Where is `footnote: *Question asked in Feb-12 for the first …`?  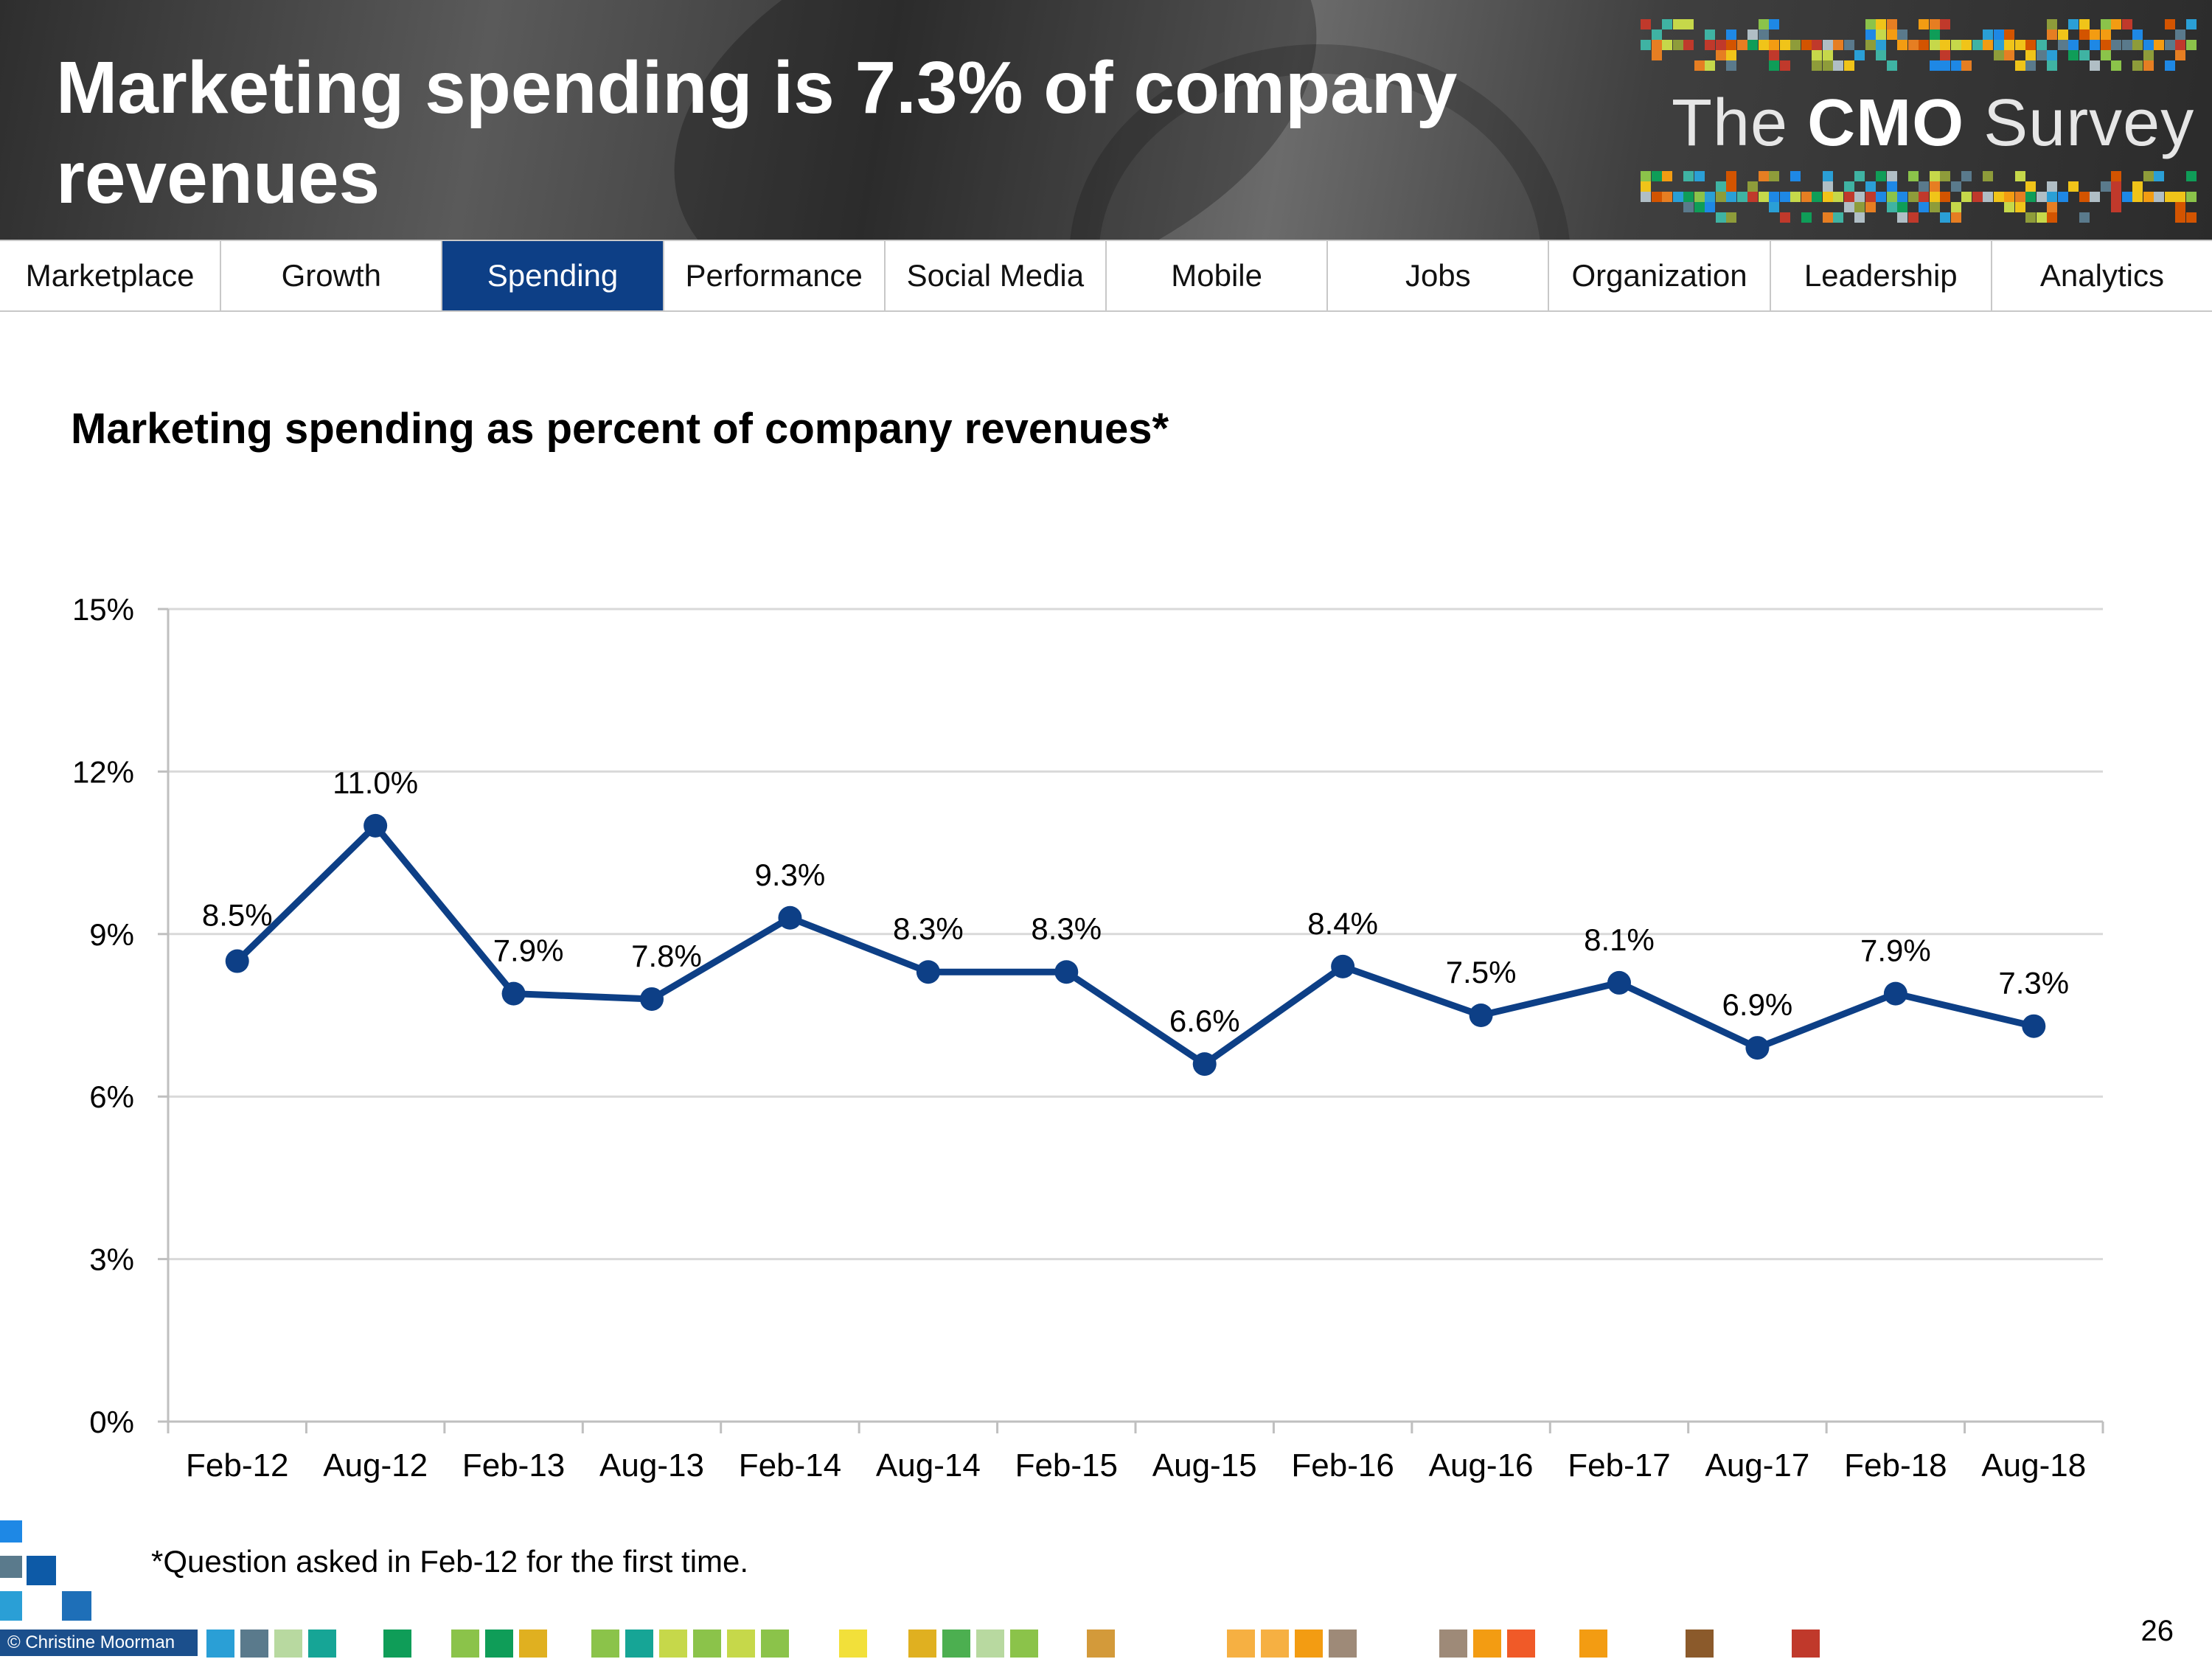 footnote: *Question asked in Feb-12 for the first … is located at coordinates (450, 1561).